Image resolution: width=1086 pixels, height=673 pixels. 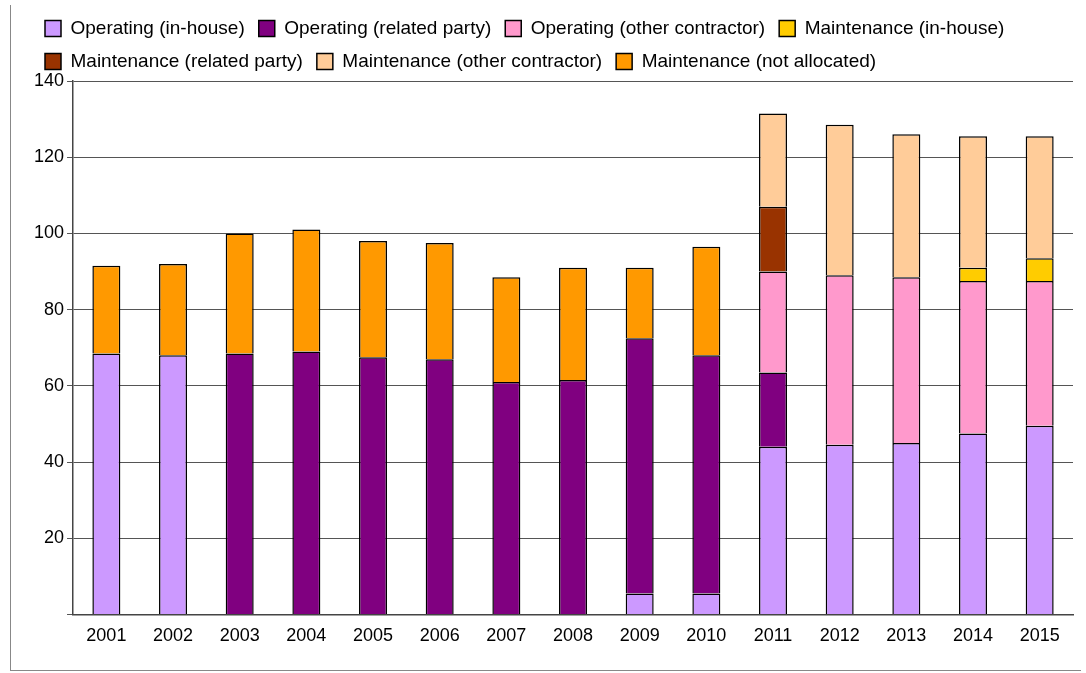 What do you see at coordinates (639, 635) in the screenshot?
I see `x-tick-label: 2009` at bounding box center [639, 635].